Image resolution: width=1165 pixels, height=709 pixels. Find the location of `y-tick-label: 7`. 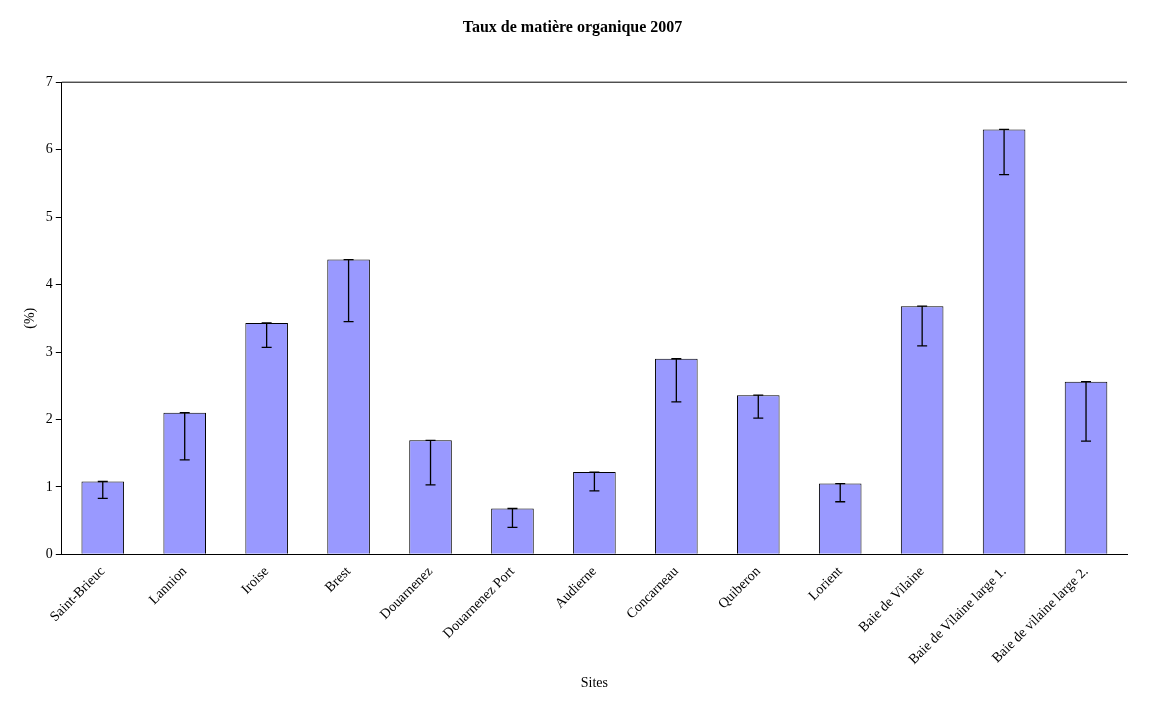

y-tick-label: 7 is located at coordinates (49, 81).